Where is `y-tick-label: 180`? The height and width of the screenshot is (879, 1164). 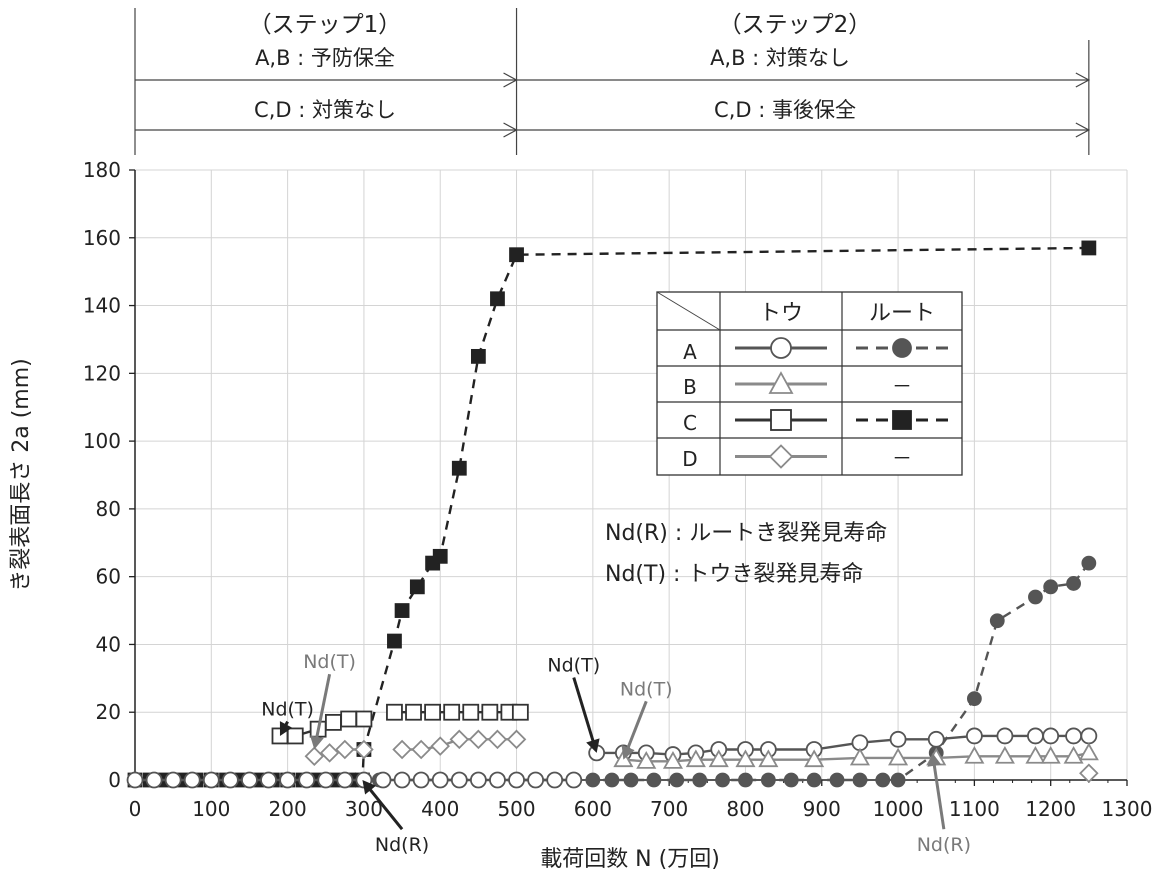
y-tick-label: 180 is located at coordinates (102, 170).